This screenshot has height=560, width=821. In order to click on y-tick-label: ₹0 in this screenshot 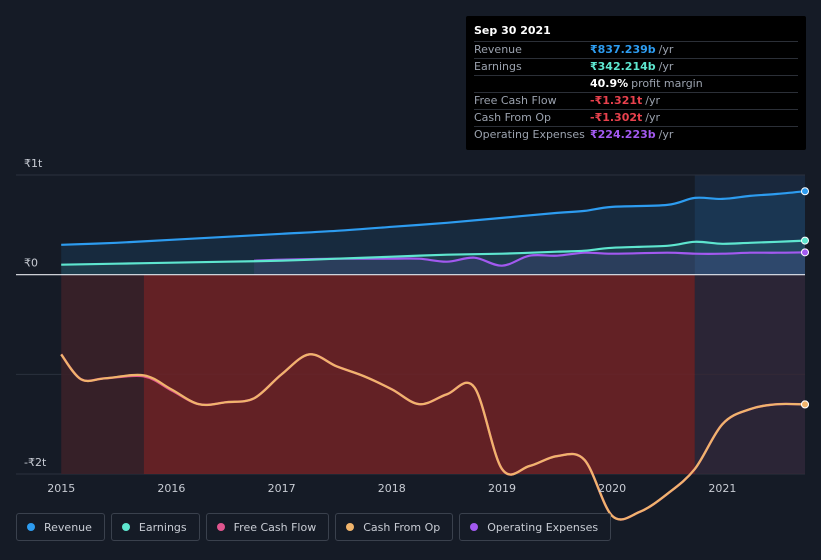, I will do `click(31, 263)`.